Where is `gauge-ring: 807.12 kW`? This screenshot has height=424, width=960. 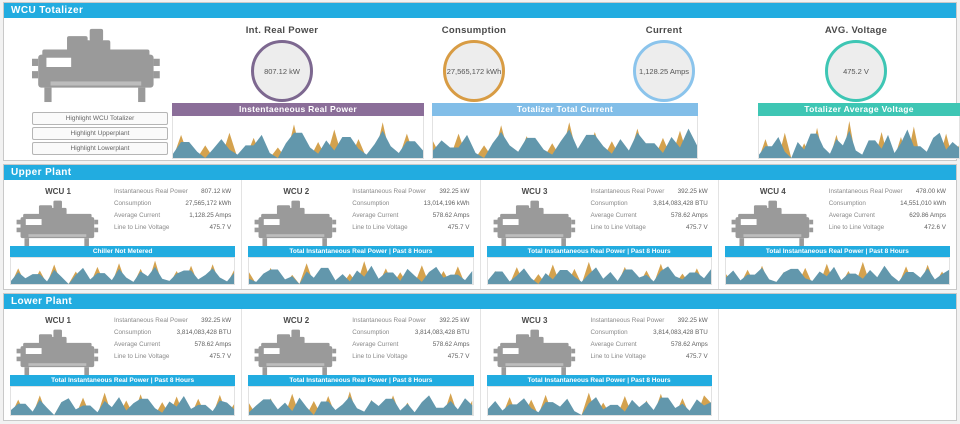
gauge-ring: 807.12 kW is located at coordinates (282, 71).